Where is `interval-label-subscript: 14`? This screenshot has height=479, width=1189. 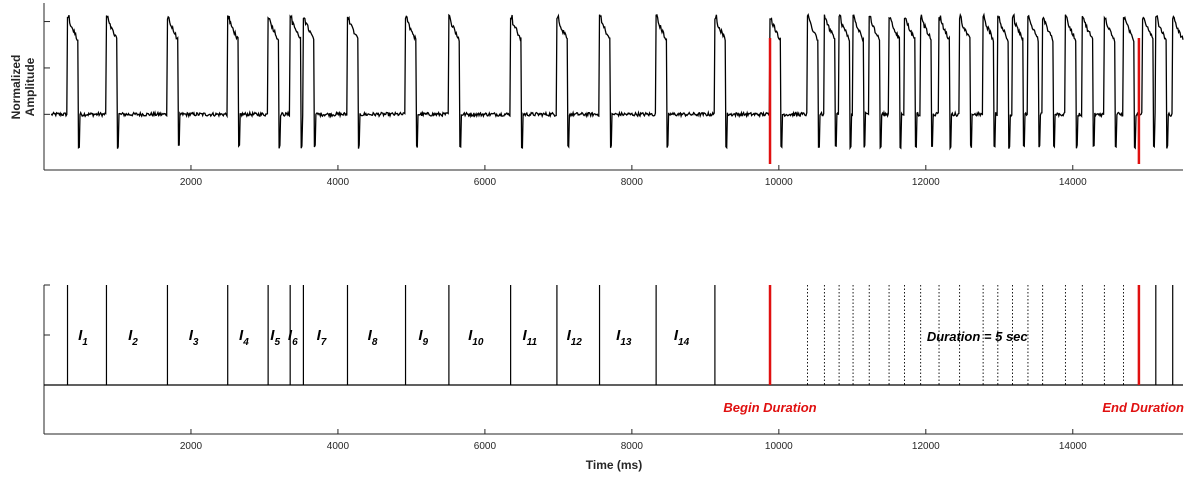 interval-label-subscript: 14 is located at coordinates (684, 342).